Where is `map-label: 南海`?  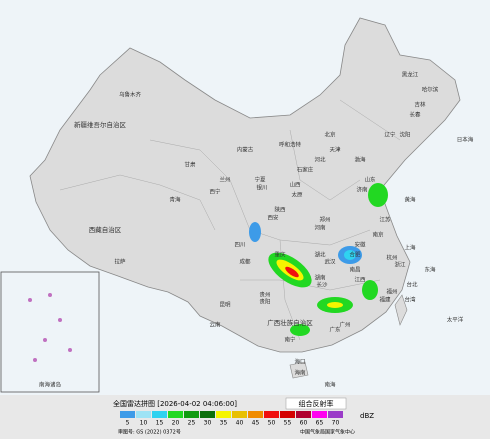
map-label: 南海 is located at coordinates (330, 385).